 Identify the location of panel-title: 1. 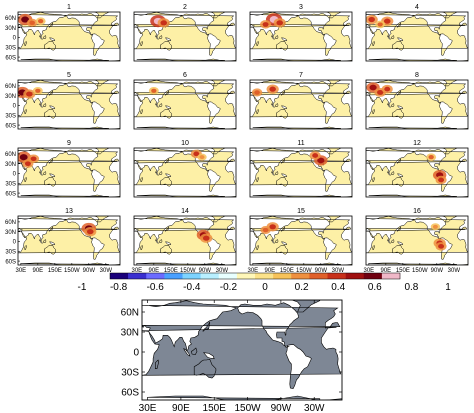
(69, 7).